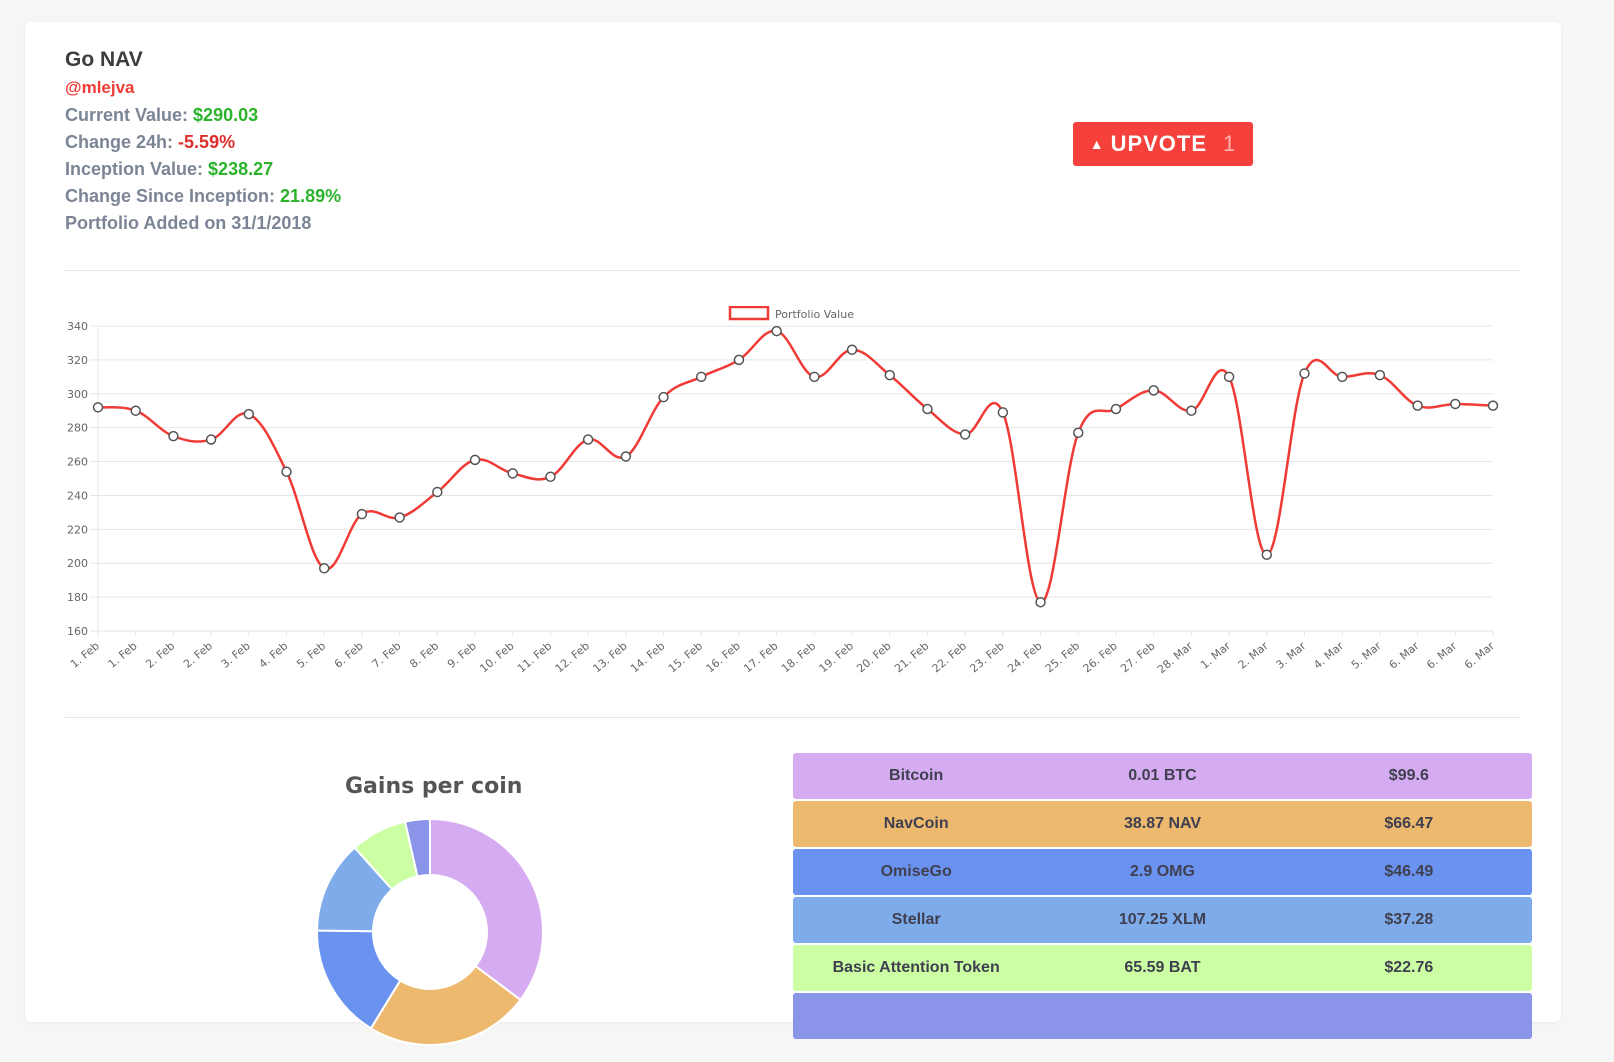 Image resolution: width=1614 pixels, height=1062 pixels. What do you see at coordinates (836, 657) in the screenshot?
I see `x-tick-label: 19. Feb` at bounding box center [836, 657].